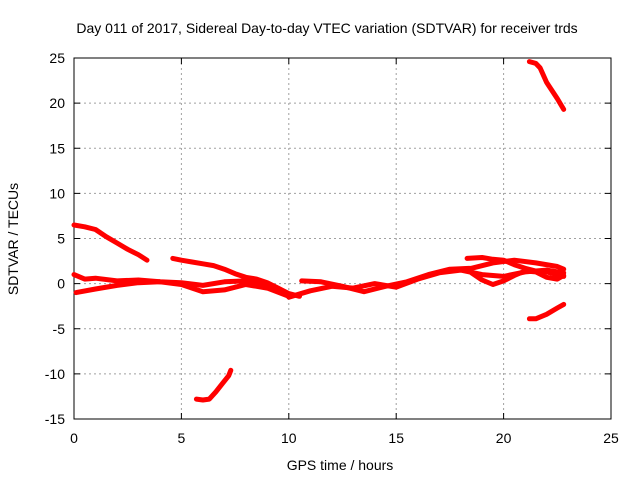 This screenshot has width=640, height=480. Describe the element at coordinates (74, 438) in the screenshot. I see `x-tick-label: 0` at that location.